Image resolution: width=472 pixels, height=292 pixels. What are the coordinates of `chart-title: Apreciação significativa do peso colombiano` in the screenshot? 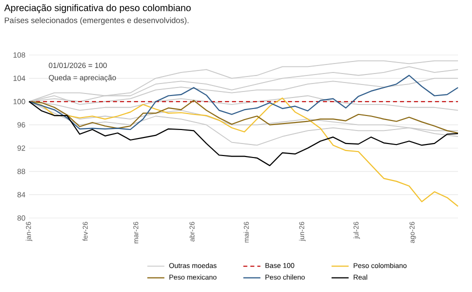 It's located at (97, 9).